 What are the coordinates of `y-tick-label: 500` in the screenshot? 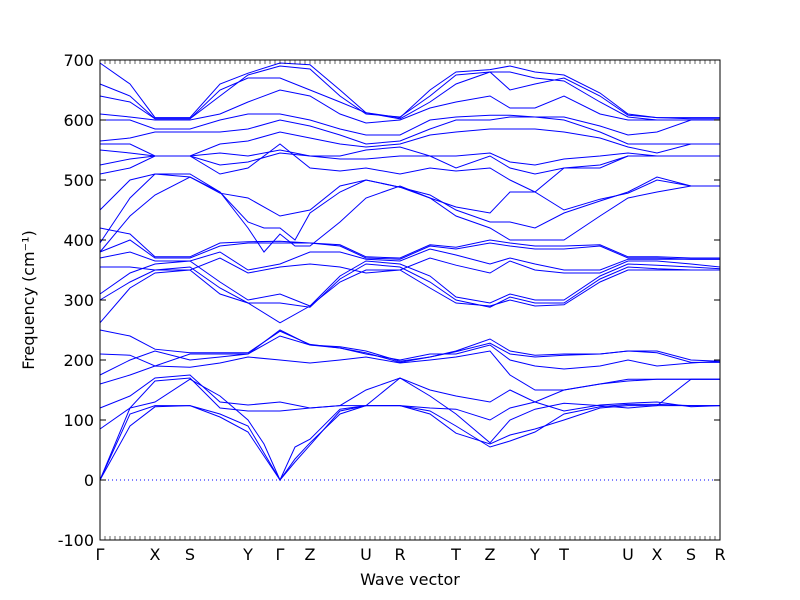 It's located at (78, 180).